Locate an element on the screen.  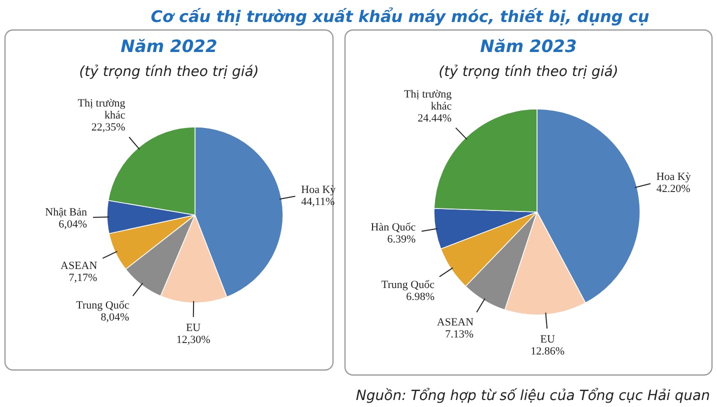
data-label: 12,30% is located at coordinates (193, 340).